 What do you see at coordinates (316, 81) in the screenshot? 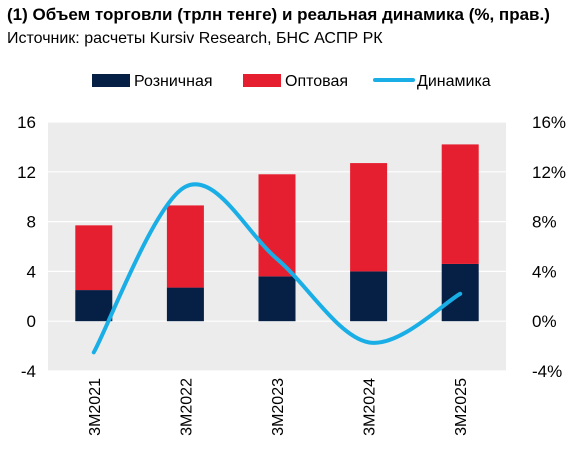
I see `legend-label-wholesale: Оптовая` at bounding box center [316, 81].